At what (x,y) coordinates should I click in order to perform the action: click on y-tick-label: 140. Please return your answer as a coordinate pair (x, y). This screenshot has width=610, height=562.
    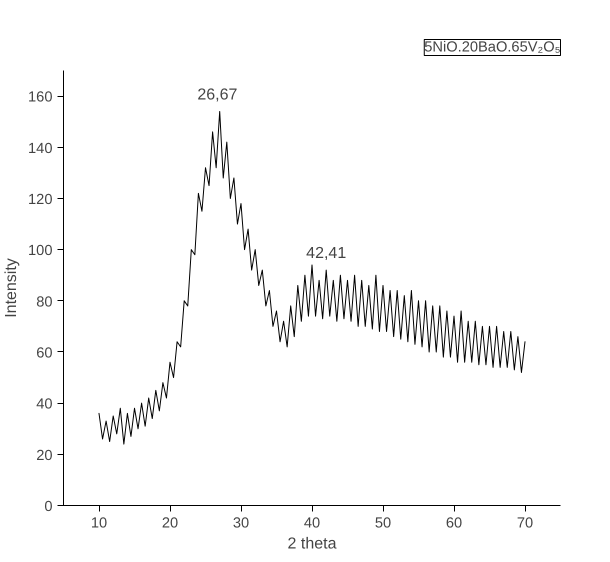
    Looking at the image, I should click on (40, 148).